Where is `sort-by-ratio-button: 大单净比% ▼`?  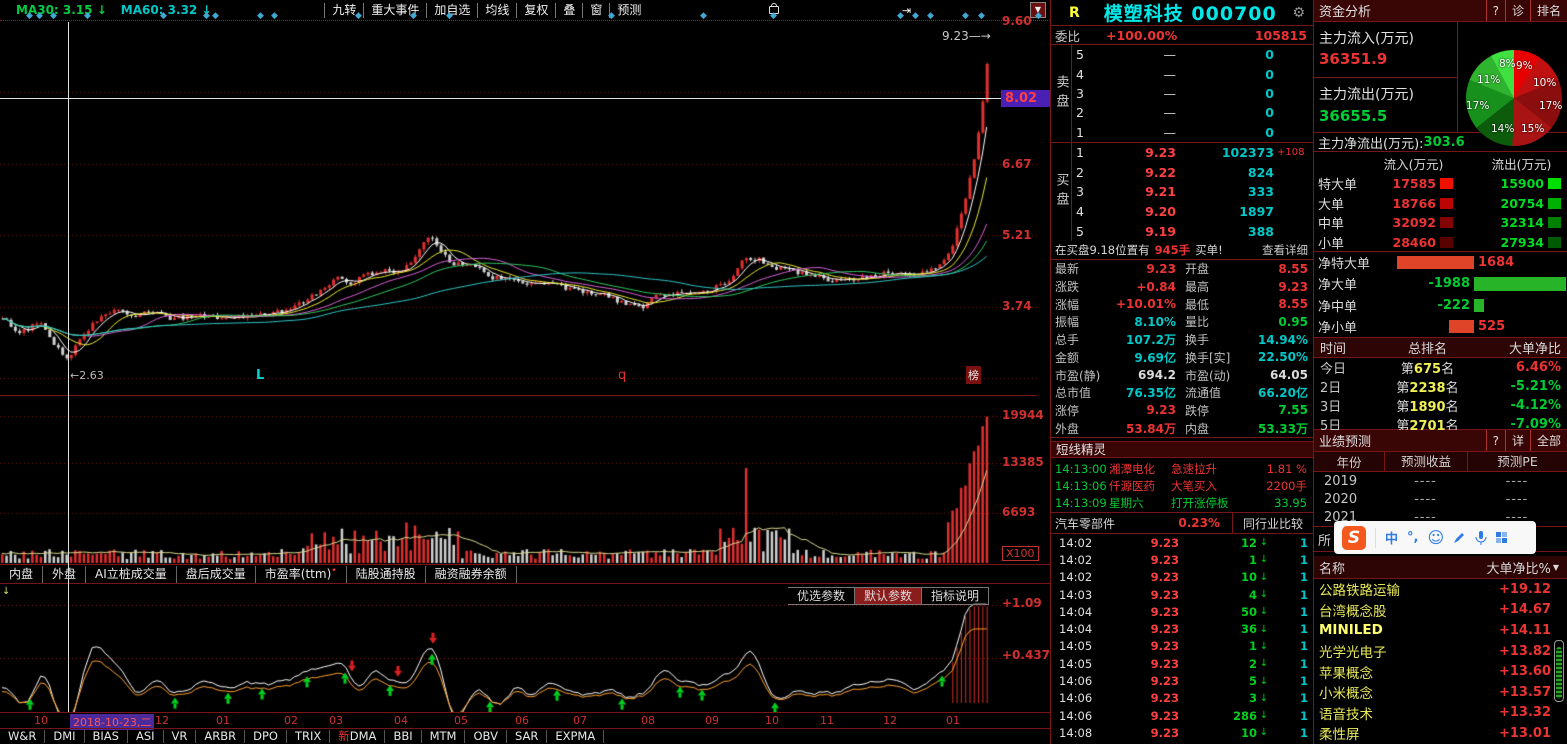
sort-by-ratio-button: 大单净比% ▼ is located at coordinates (1522, 569).